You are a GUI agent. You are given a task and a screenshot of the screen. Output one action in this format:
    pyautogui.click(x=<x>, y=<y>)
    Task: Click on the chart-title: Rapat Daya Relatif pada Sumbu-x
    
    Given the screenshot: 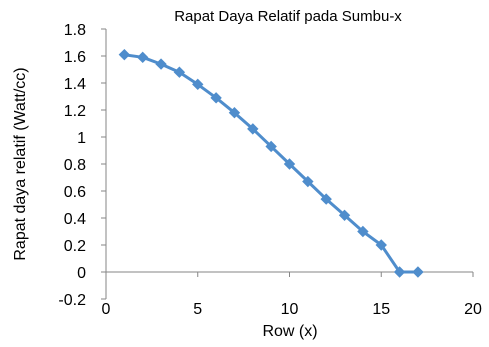 What is the action you would take?
    pyautogui.click(x=288, y=16)
    